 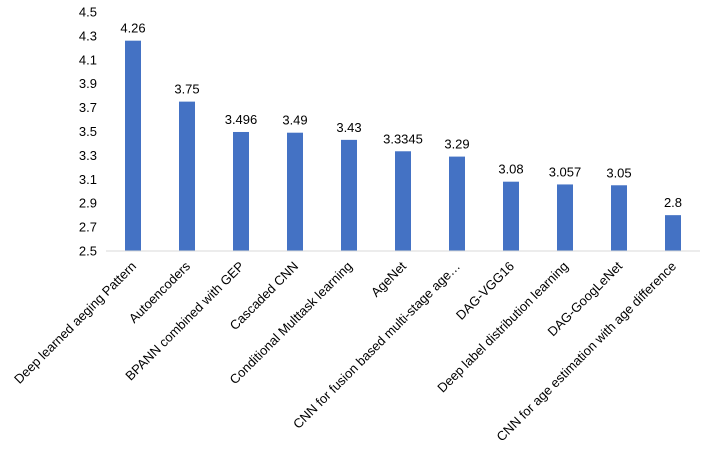 I want to click on y-tick-label: 4.5, so click(x=88, y=12).